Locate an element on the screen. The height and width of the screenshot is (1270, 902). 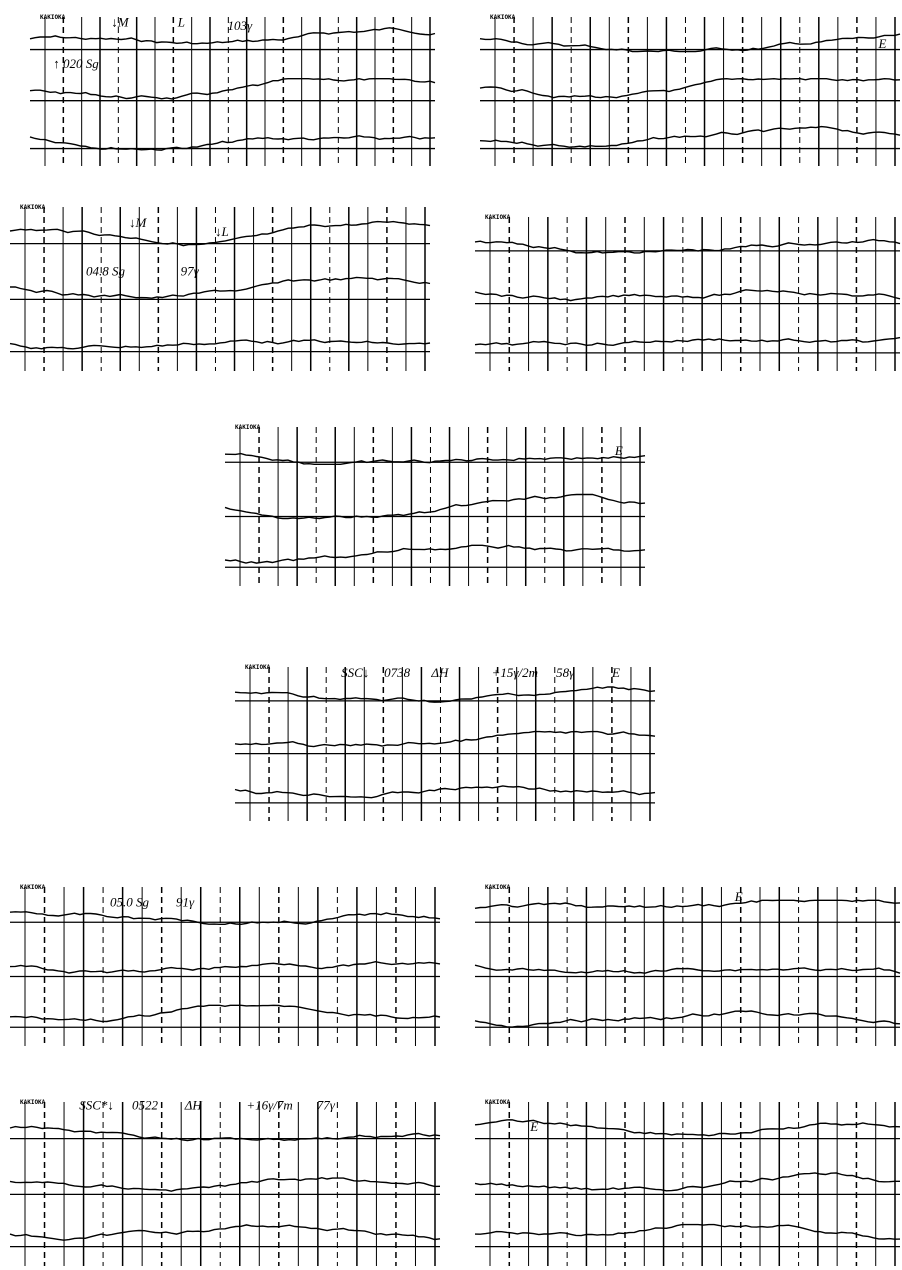
annotation: +16γ/7m is located at coordinates (269, 1104).